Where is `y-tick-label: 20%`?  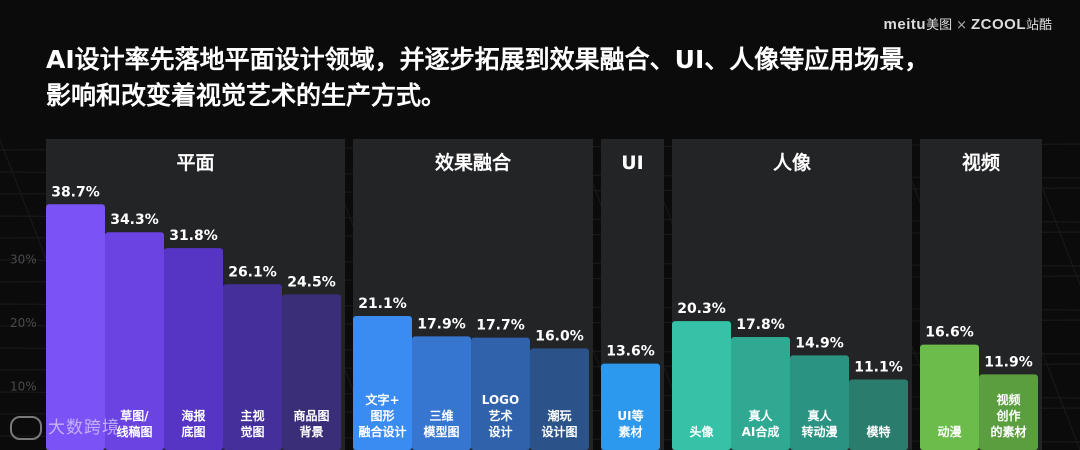 y-tick-label: 20% is located at coordinates (23, 323).